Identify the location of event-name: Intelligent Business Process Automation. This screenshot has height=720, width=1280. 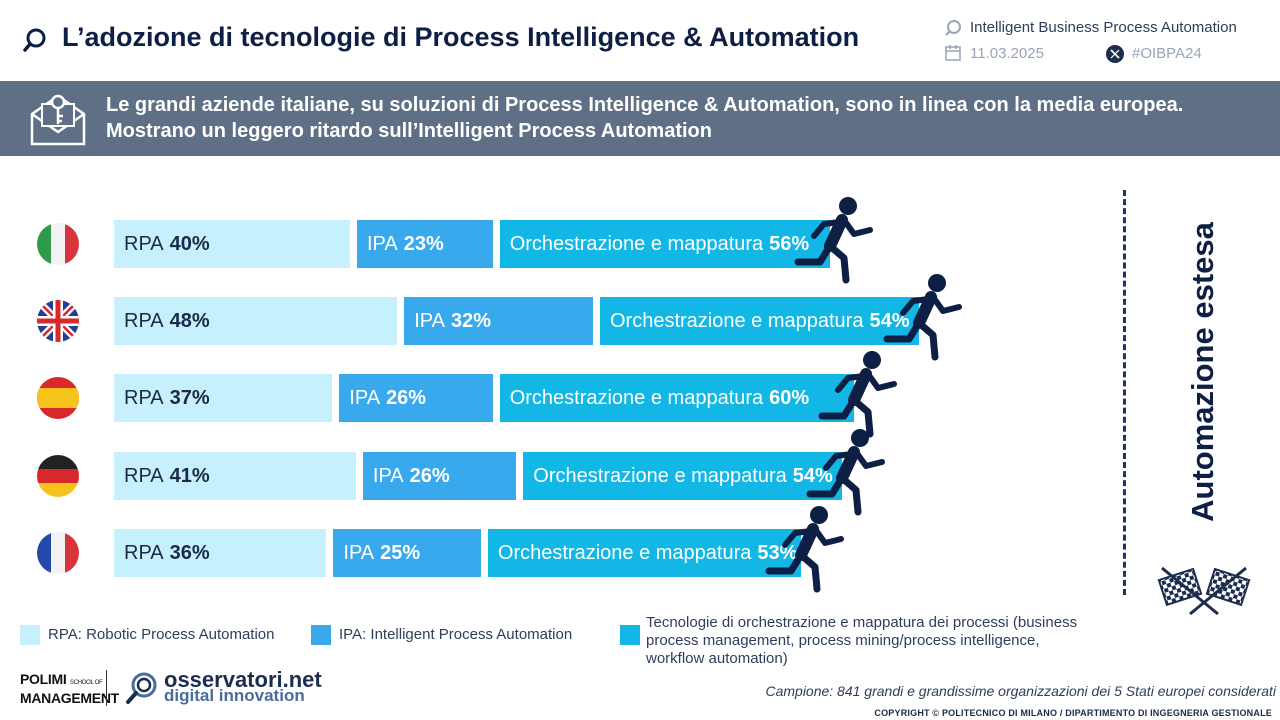
(1103, 27).